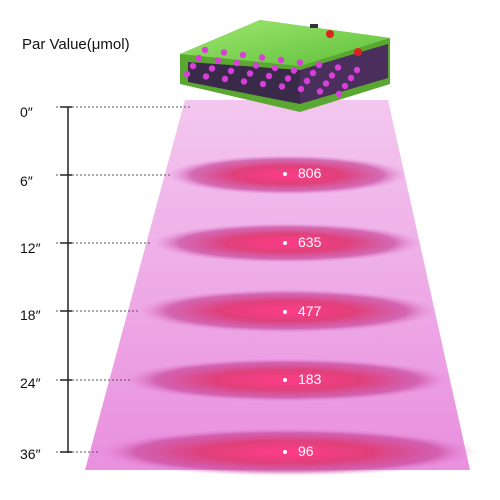 This screenshot has width=500, height=500. What do you see at coordinates (310, 242) in the screenshot?
I see `par-value-12: 635` at bounding box center [310, 242].